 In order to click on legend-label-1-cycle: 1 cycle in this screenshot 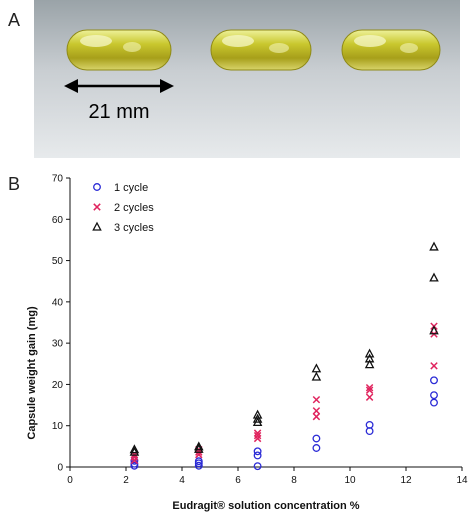, I will do `click(131, 188)`.